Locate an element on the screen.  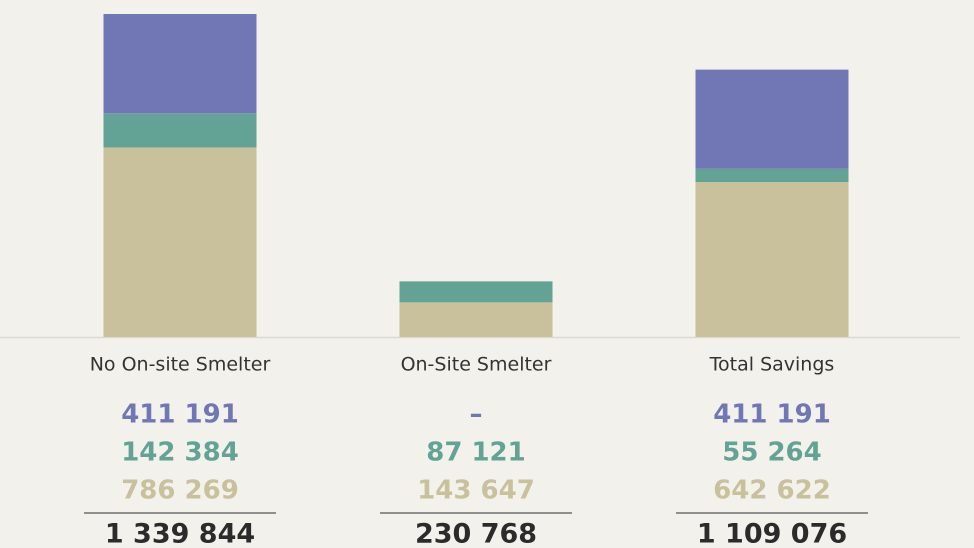
value-label: – is located at coordinates (476, 415).